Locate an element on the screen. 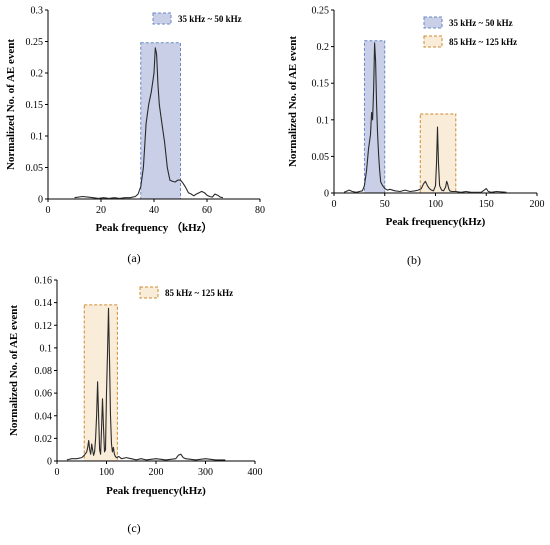 The height and width of the screenshot is (545, 550). x-axis-label: Peak frequency （kHz） is located at coordinates (153, 227).